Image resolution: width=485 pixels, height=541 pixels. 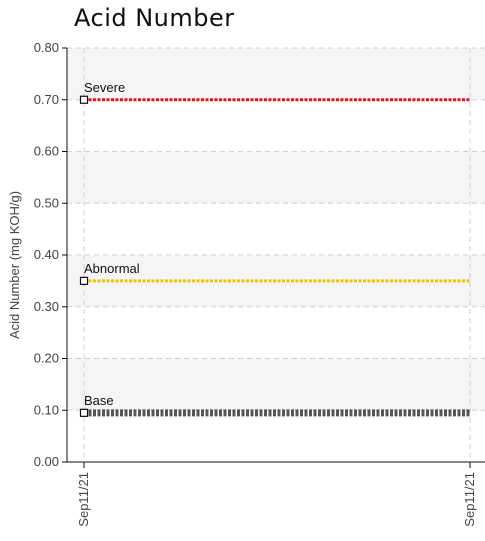 I want to click on y-tick-label: 0.20, so click(x=46, y=358).